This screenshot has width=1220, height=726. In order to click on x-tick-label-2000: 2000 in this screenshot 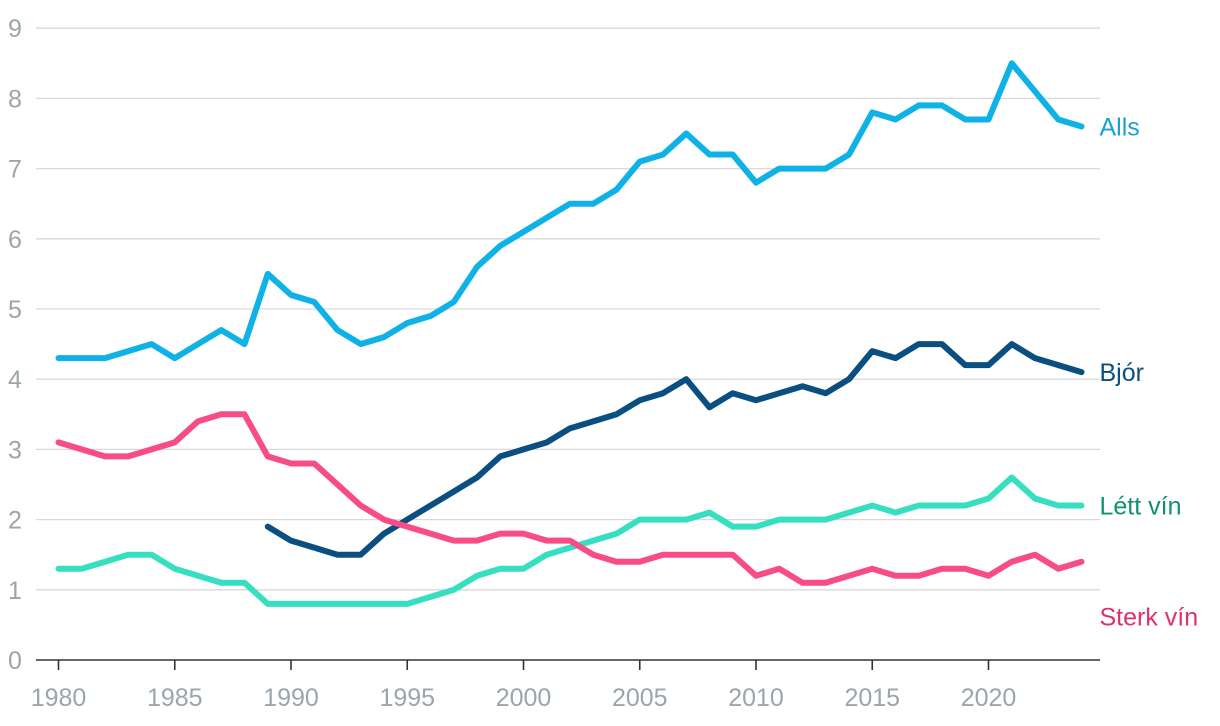, I will do `click(524, 698)`.